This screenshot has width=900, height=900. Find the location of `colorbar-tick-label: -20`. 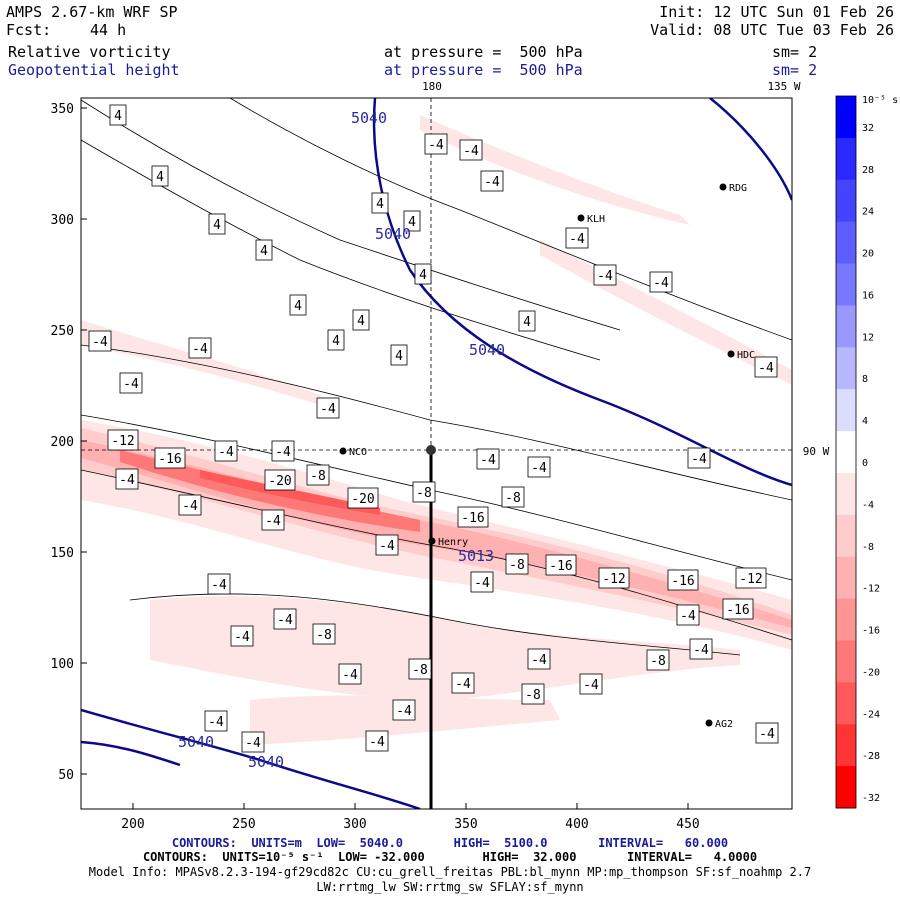

colorbar-tick-label: -20 is located at coordinates (871, 672).